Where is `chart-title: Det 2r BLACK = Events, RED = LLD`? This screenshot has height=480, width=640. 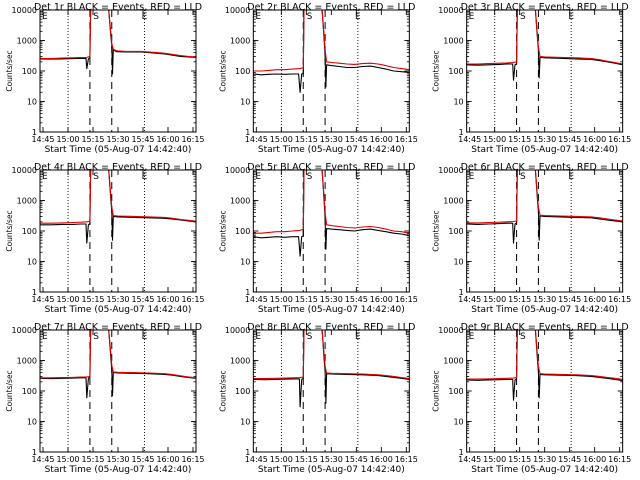 chart-title: Det 2r BLACK = Events, RED = LLD is located at coordinates (331, 7).